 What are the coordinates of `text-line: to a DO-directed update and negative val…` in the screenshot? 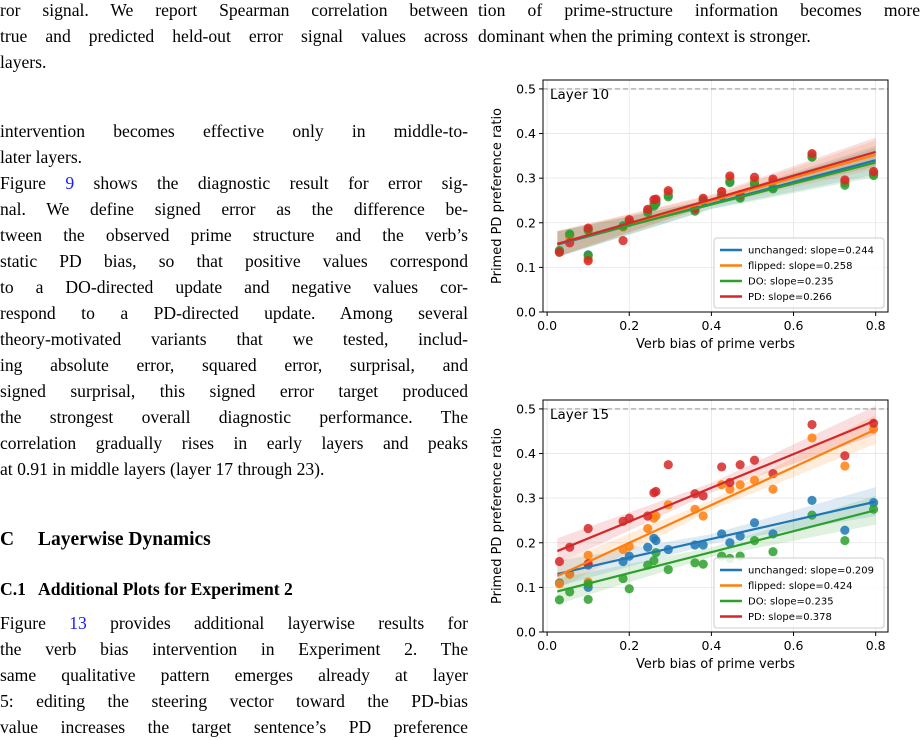 It's located at (234, 287).